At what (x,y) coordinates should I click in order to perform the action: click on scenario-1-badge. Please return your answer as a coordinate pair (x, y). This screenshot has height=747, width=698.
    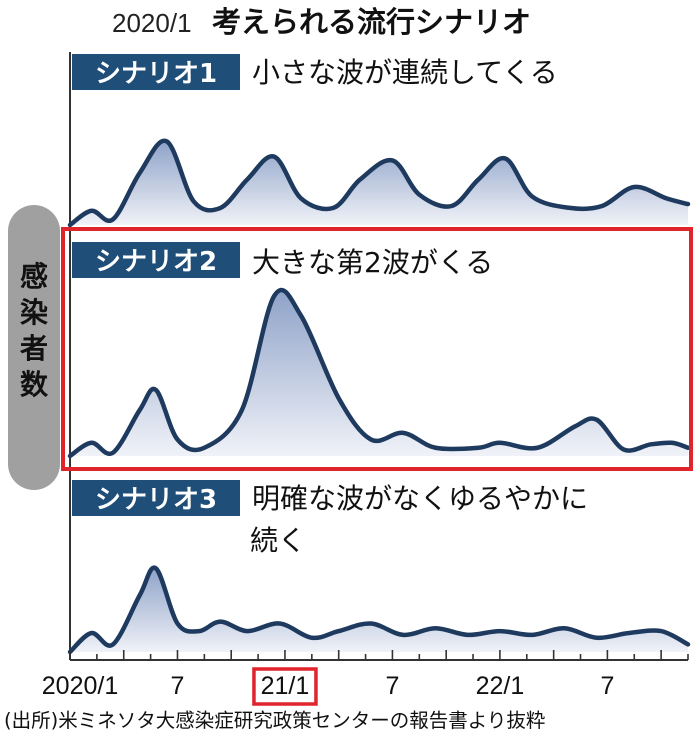
    Looking at the image, I should click on (156, 72).